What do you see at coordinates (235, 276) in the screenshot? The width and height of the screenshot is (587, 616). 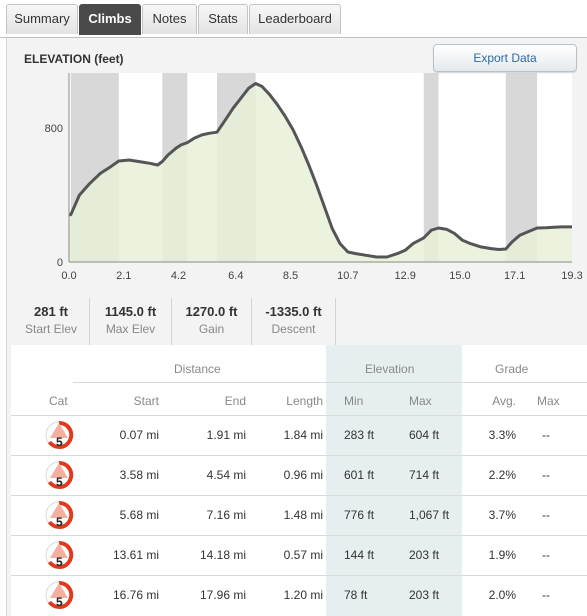 I see `x-tick-label: 6.4` at bounding box center [235, 276].